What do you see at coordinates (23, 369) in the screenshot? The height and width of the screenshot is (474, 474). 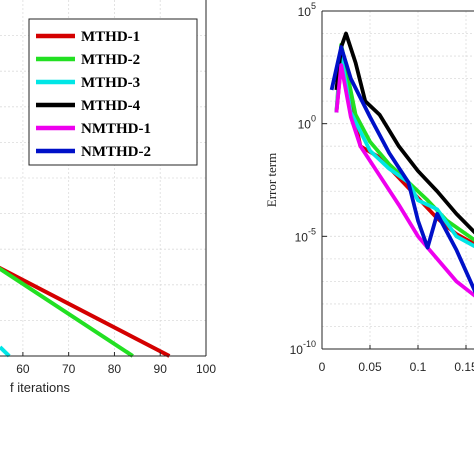 I see `left-x-tick-label: 60` at bounding box center [23, 369].